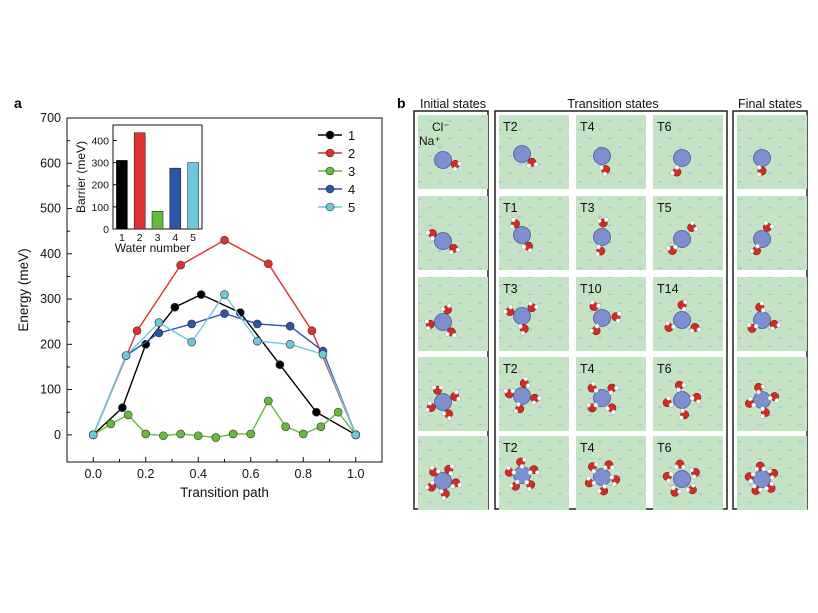  Describe the element at coordinates (18, 103) in the screenshot. I see `panel-a-letter: a` at that location.